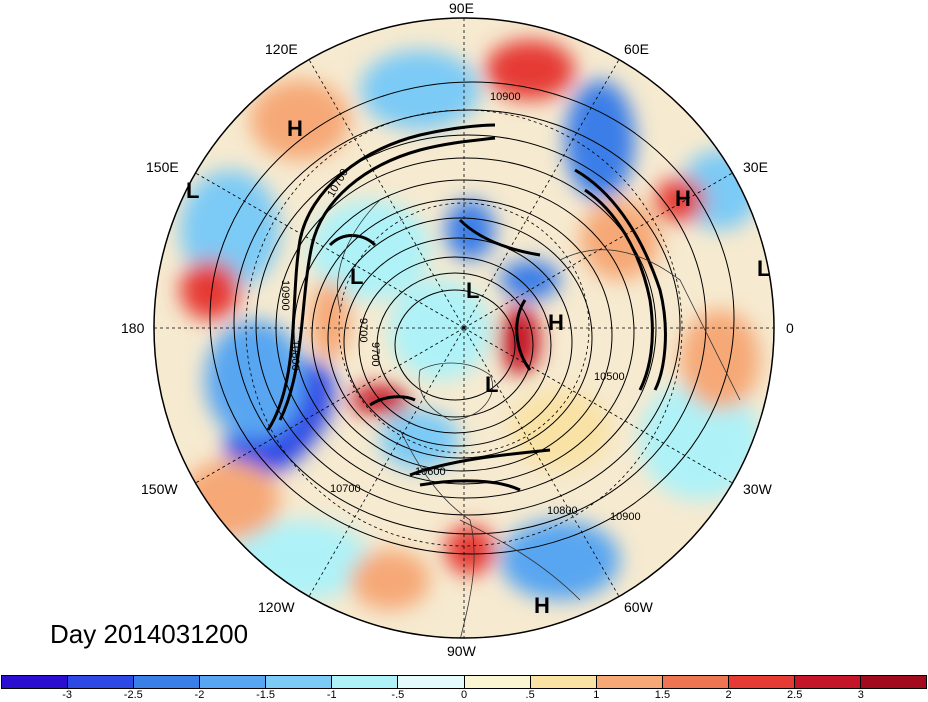  Describe the element at coordinates (266, 695) in the screenshot. I see `colorbar-tick-label: -1.5` at that location.